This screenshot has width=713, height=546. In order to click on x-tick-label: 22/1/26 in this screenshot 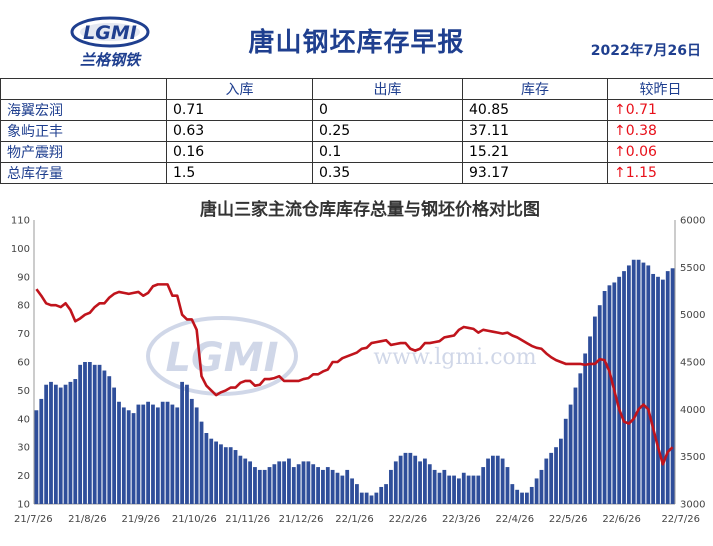, I will do `click(354, 519)`.